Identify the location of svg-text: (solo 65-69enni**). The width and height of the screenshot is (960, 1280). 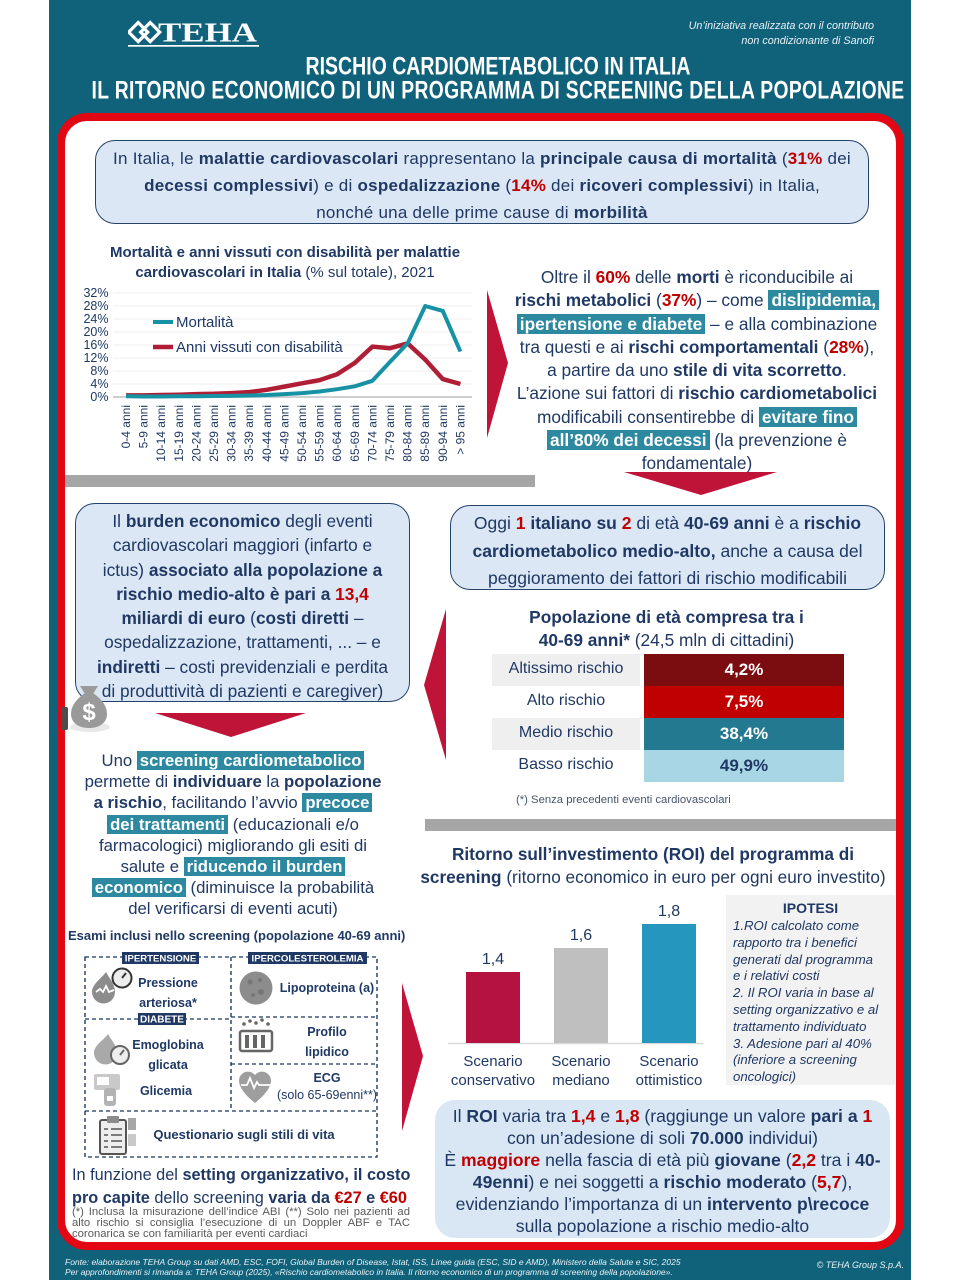
(327, 1095).